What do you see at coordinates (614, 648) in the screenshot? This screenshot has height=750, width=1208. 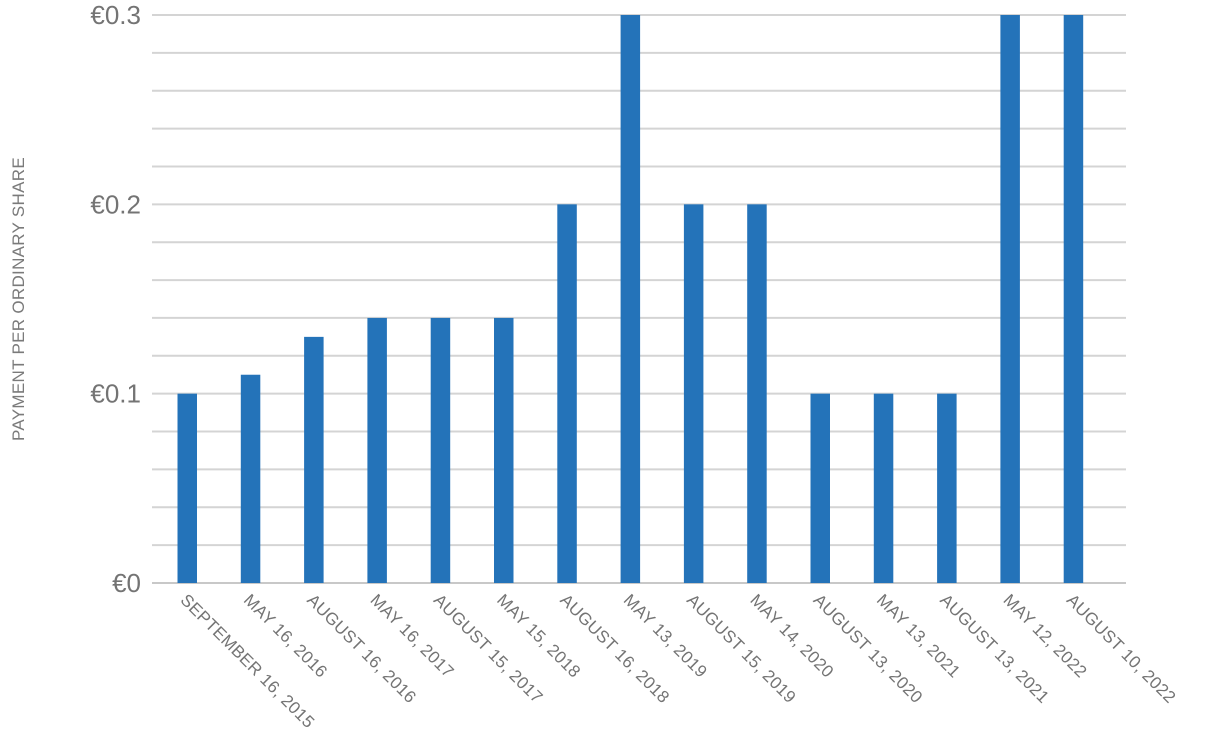 I see `x-tick-label: AUGUST 16, 2018` at bounding box center [614, 648].